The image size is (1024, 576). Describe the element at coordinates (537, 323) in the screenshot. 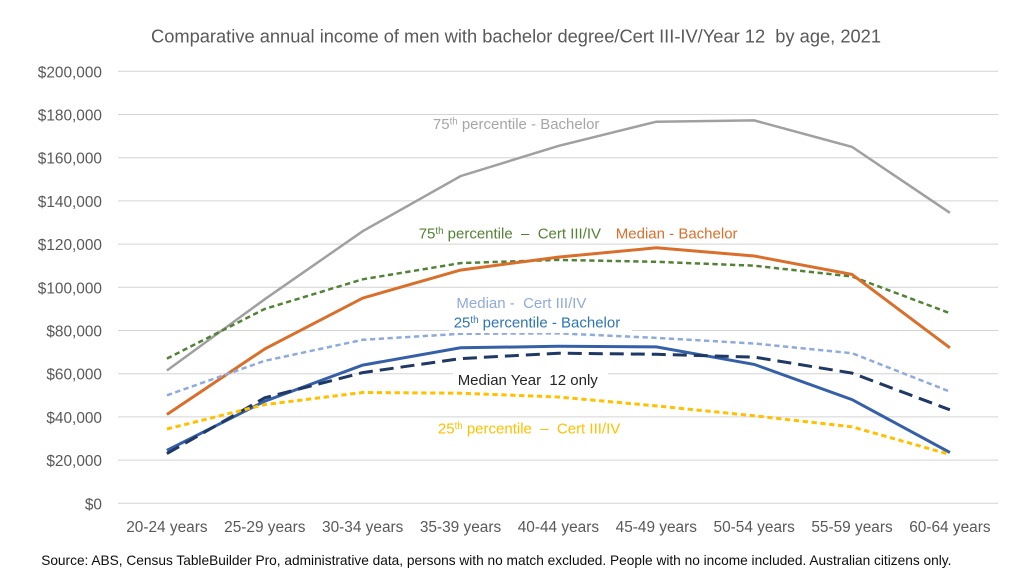

I see `svg-text: 25th percentile - Bachelor` at that location.